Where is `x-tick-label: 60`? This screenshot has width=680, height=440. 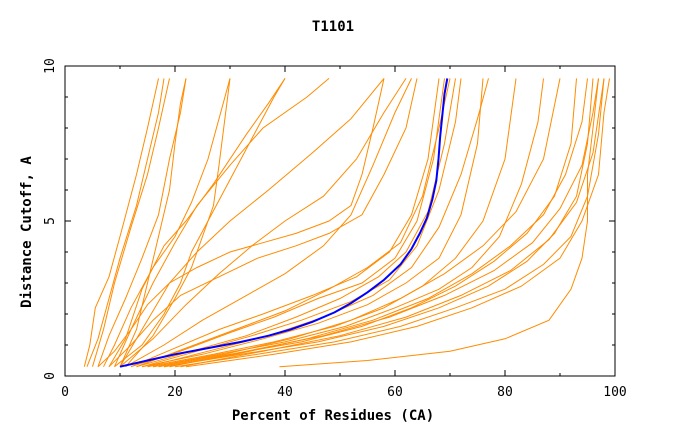 x-tick-label: 60 is located at coordinates (395, 392).